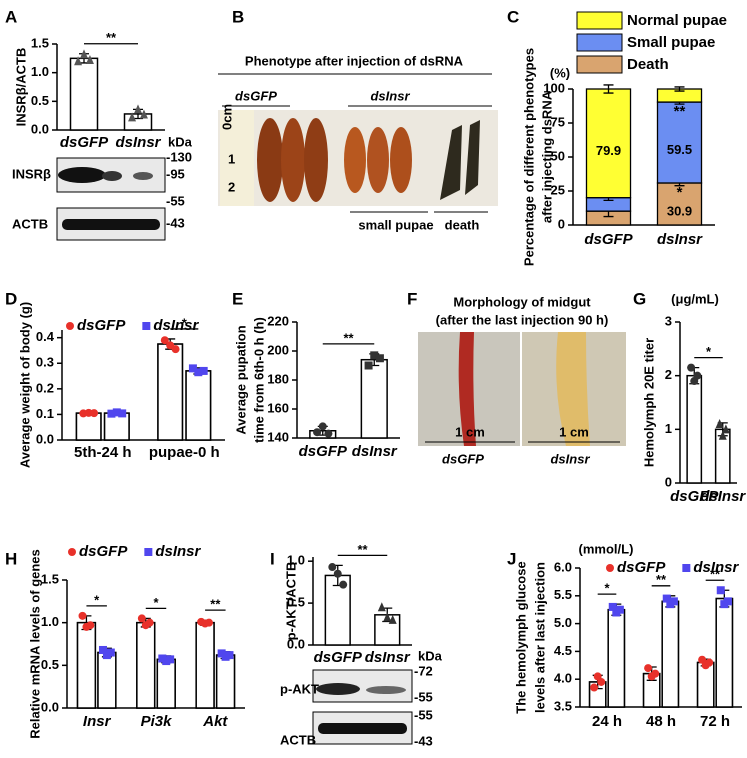 This screenshot has height=758, width=747. What do you see at coordinates (11, 558) in the screenshot?
I see `panel-letter: H` at bounding box center [11, 558].